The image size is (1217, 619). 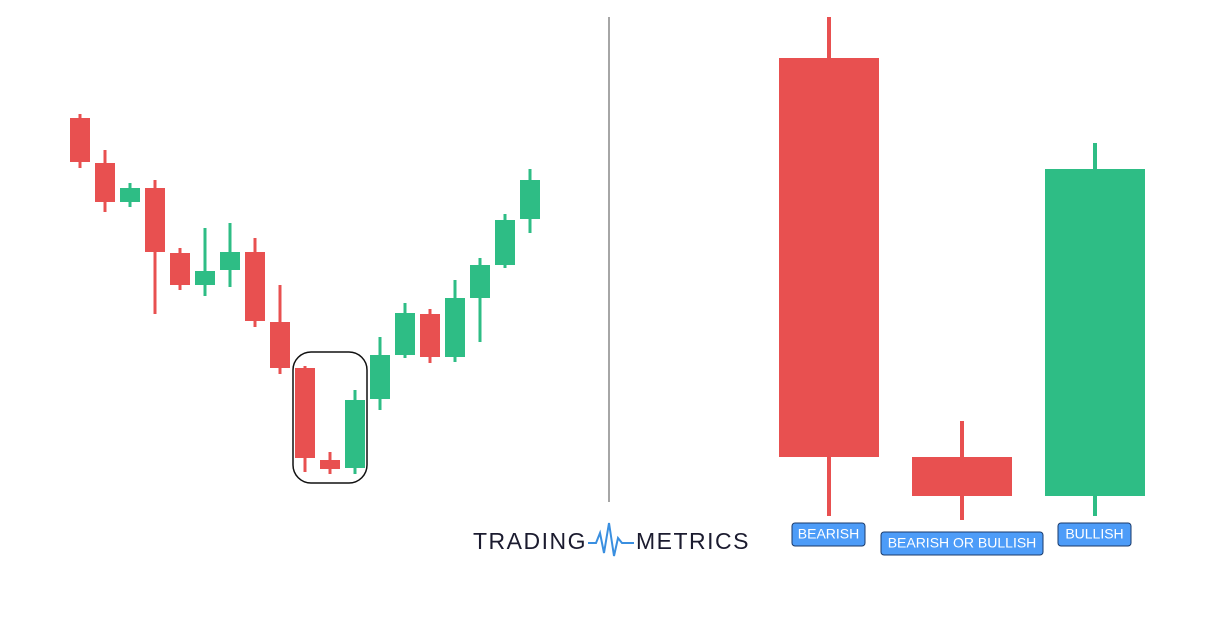 I want to click on candle-label: BEARISH OR BULLISH, so click(x=962, y=543).